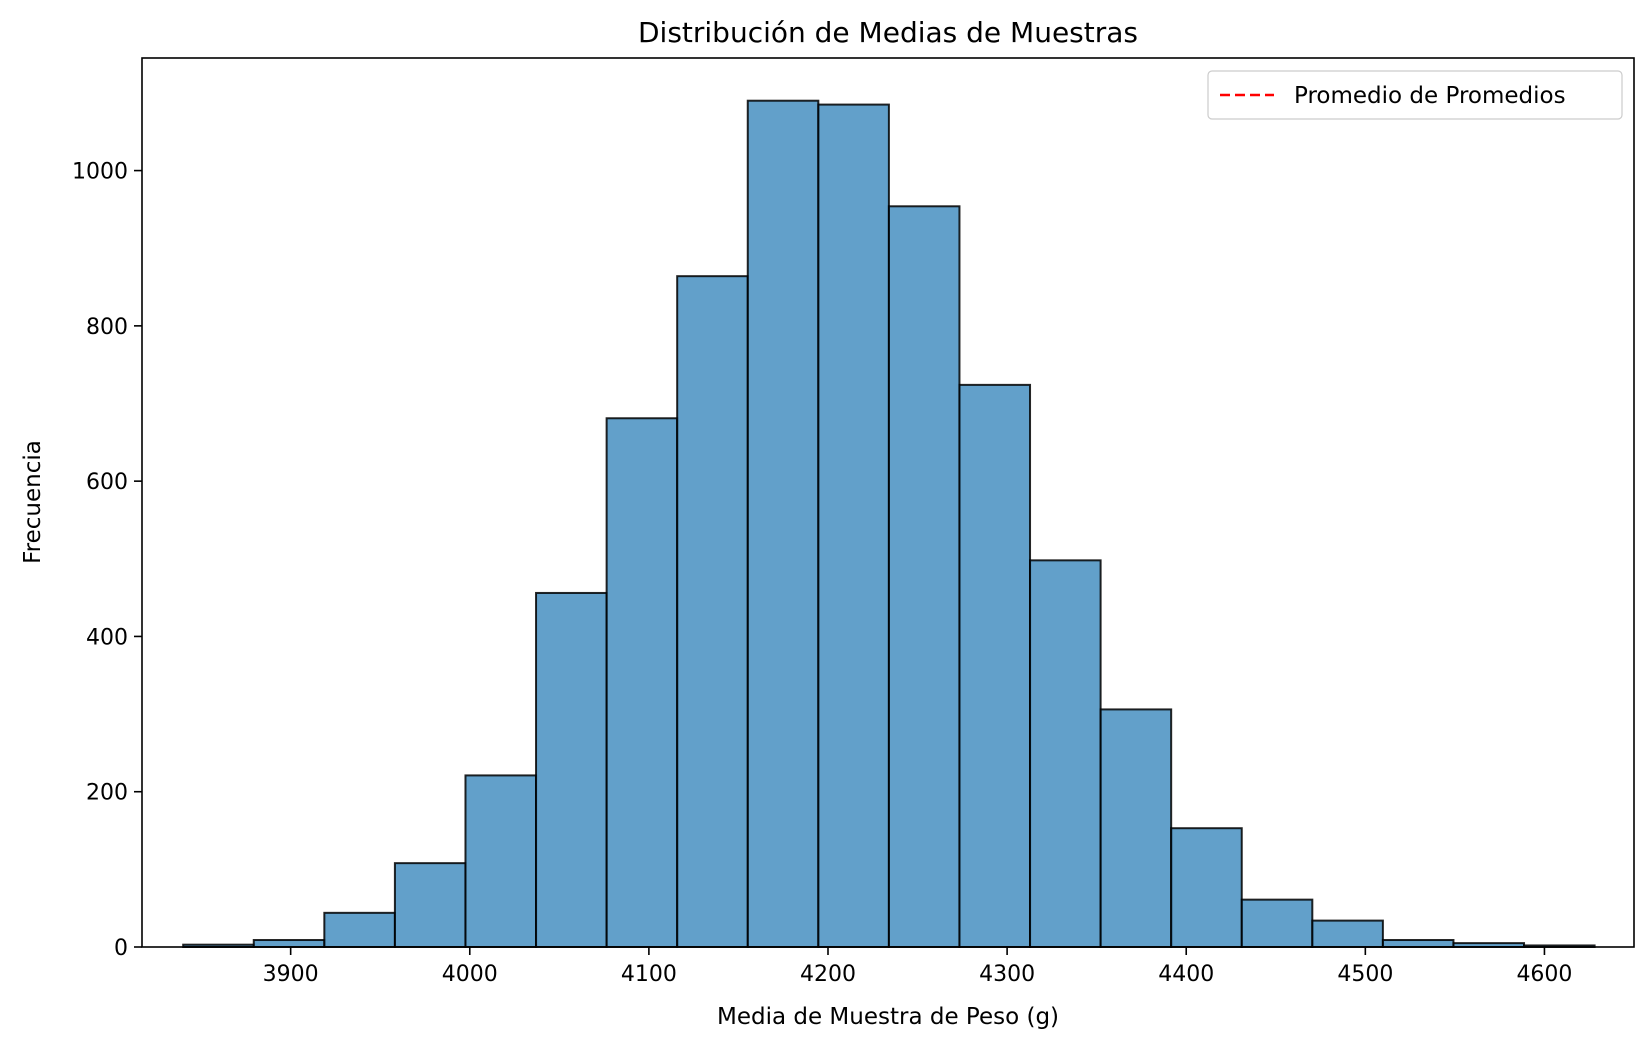 The height and width of the screenshot is (1046, 1649). I want to click on x-tick-label: 4400, so click(1186, 974).